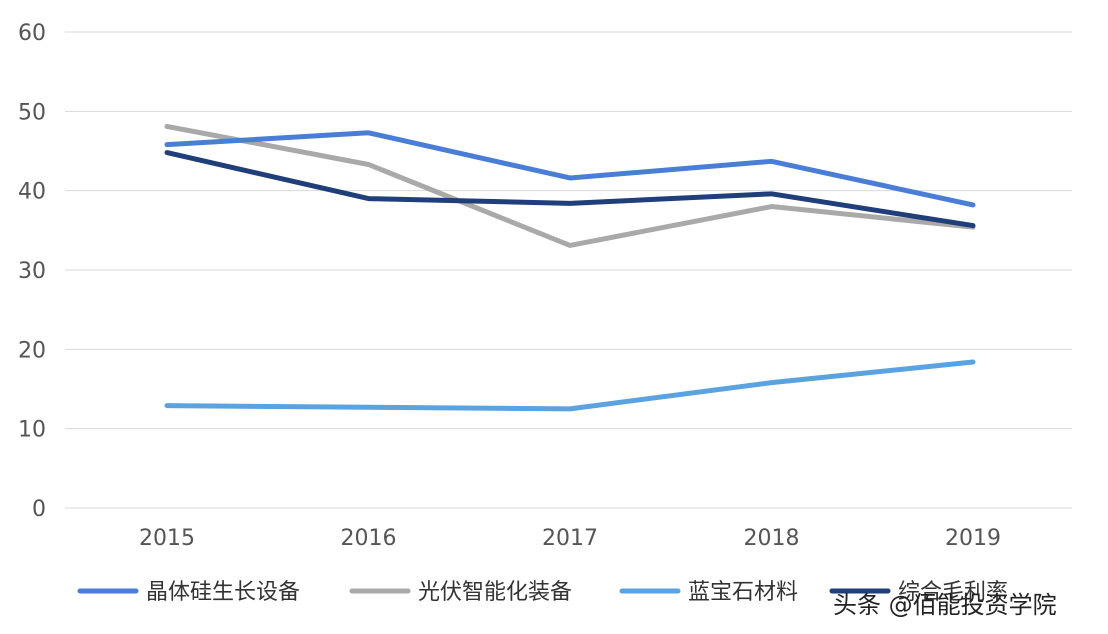 This screenshot has height=634, width=1108. I want to click on legend: 晶体硅生长设备 光伏智能化装备 蓝宝石材料 综合毛利率, so click(542, 592).